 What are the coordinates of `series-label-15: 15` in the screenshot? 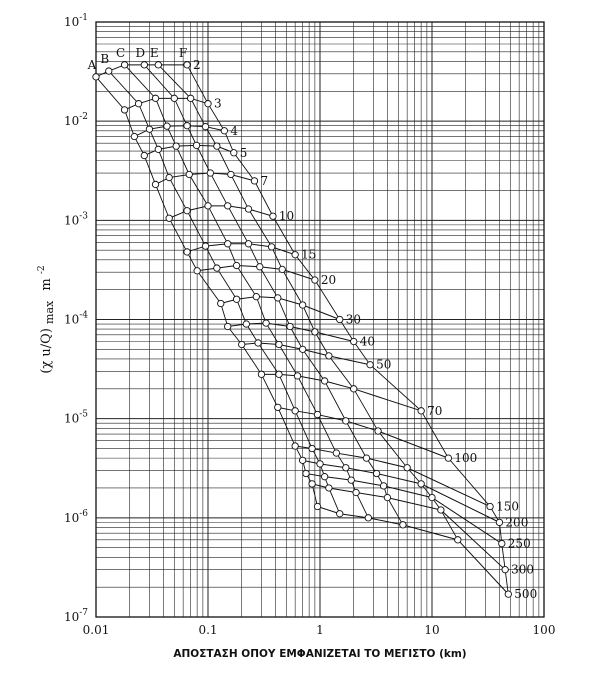 It's located at (308, 255).